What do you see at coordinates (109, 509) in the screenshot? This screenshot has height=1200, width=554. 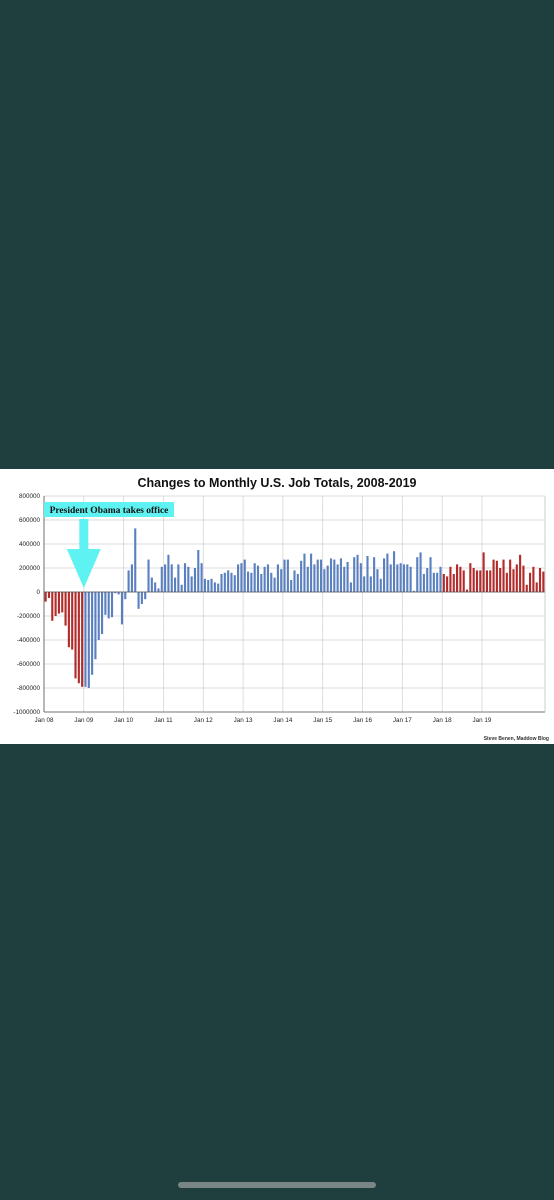 I see `annotation-box` at bounding box center [109, 509].